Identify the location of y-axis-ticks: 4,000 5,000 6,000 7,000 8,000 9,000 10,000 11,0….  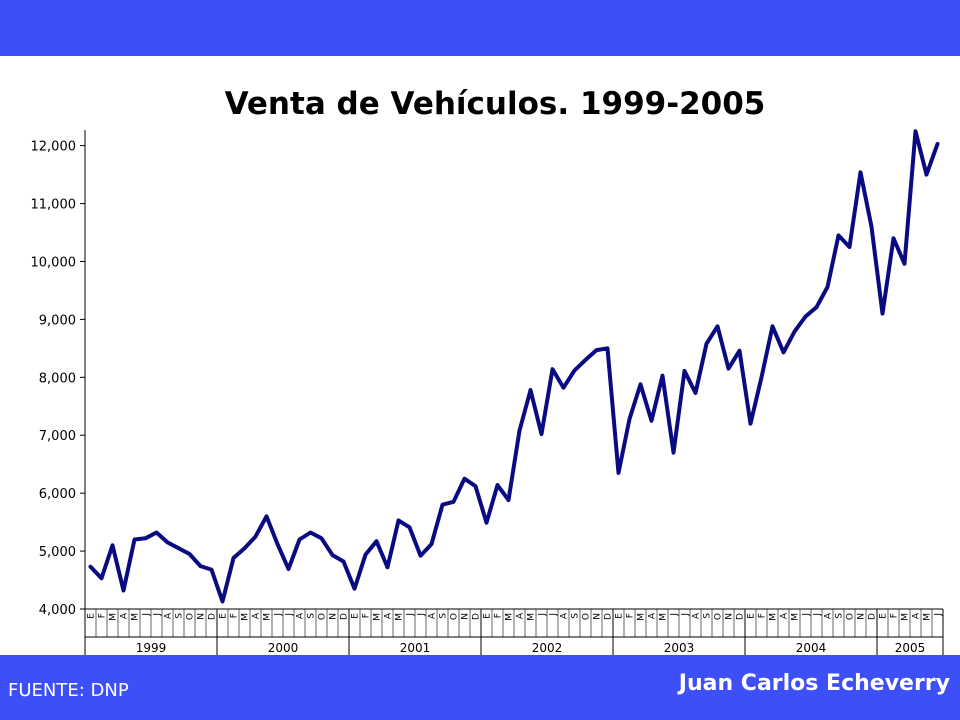
(58, 379).